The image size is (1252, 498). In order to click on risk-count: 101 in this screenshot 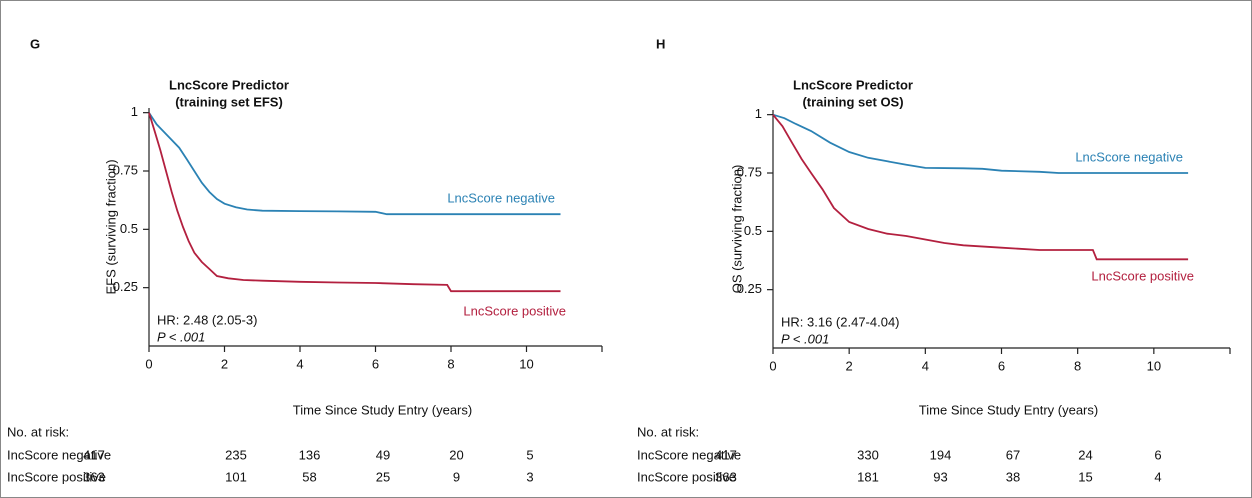, I will do `click(236, 476)`.